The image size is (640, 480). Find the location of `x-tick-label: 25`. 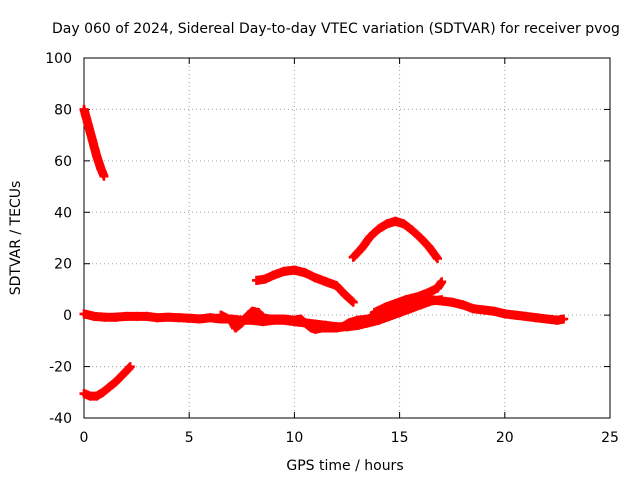

x-tick-label: 25 is located at coordinates (610, 438).